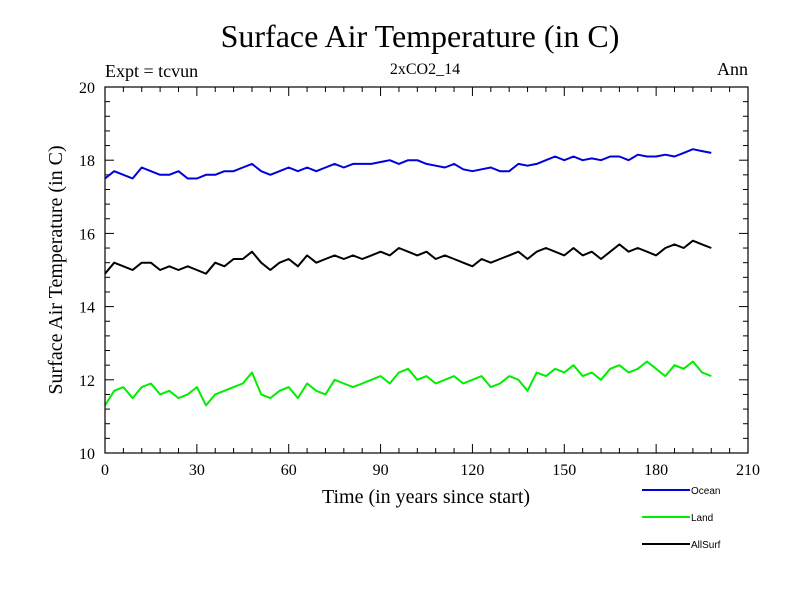  Describe the element at coordinates (706, 545) in the screenshot. I see `legend-label-allsurf: AllSurf` at that location.